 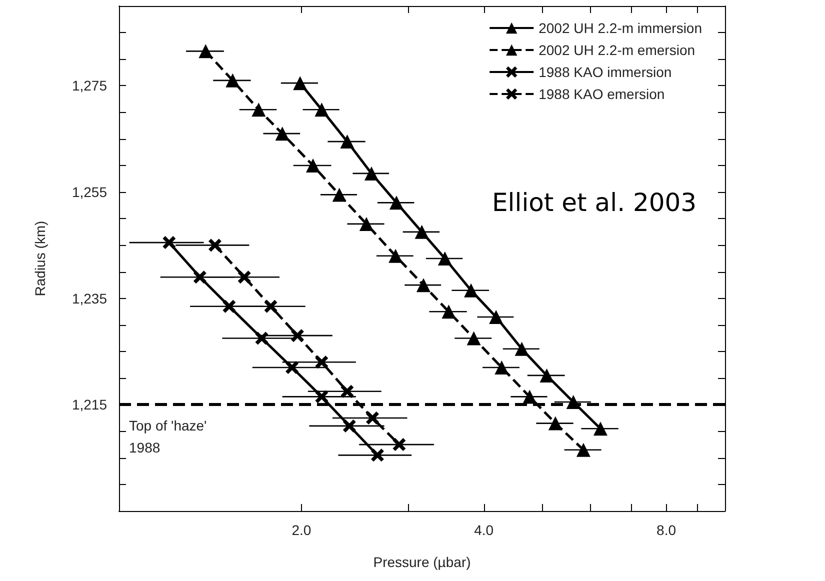 What do you see at coordinates (666, 530) in the screenshot?
I see `x-tick-label: 8.0` at bounding box center [666, 530].